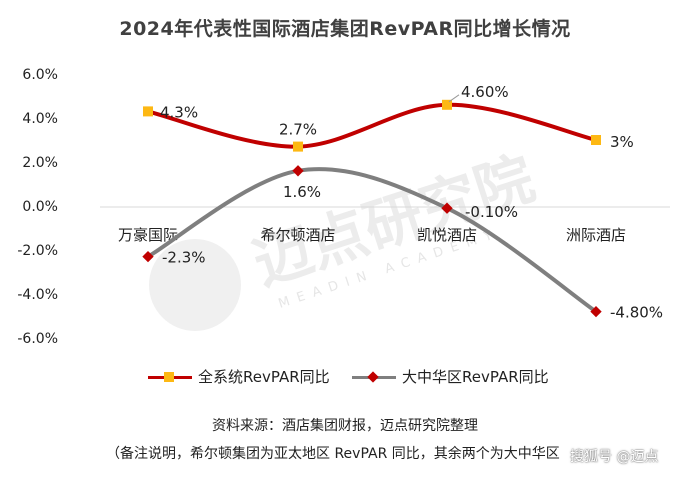  I want to click on y-tick-label: 0.0%, so click(40, 207).